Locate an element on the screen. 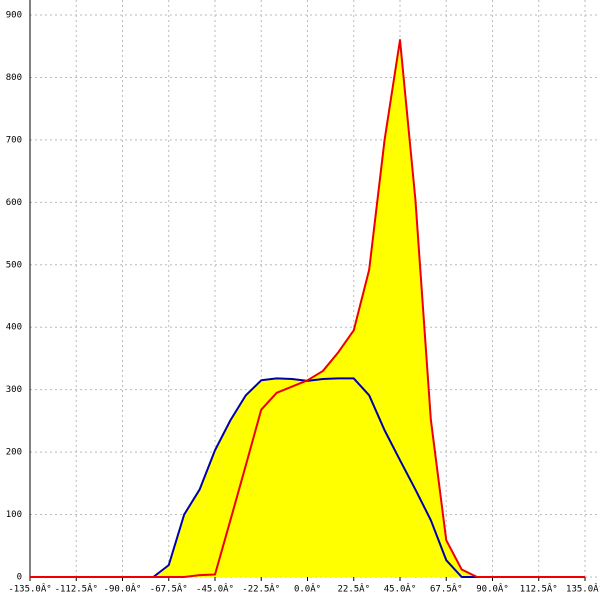 Image resolution: width=600 pixels, height=600 pixels. y-tick-label: 0 is located at coordinates (19, 578).